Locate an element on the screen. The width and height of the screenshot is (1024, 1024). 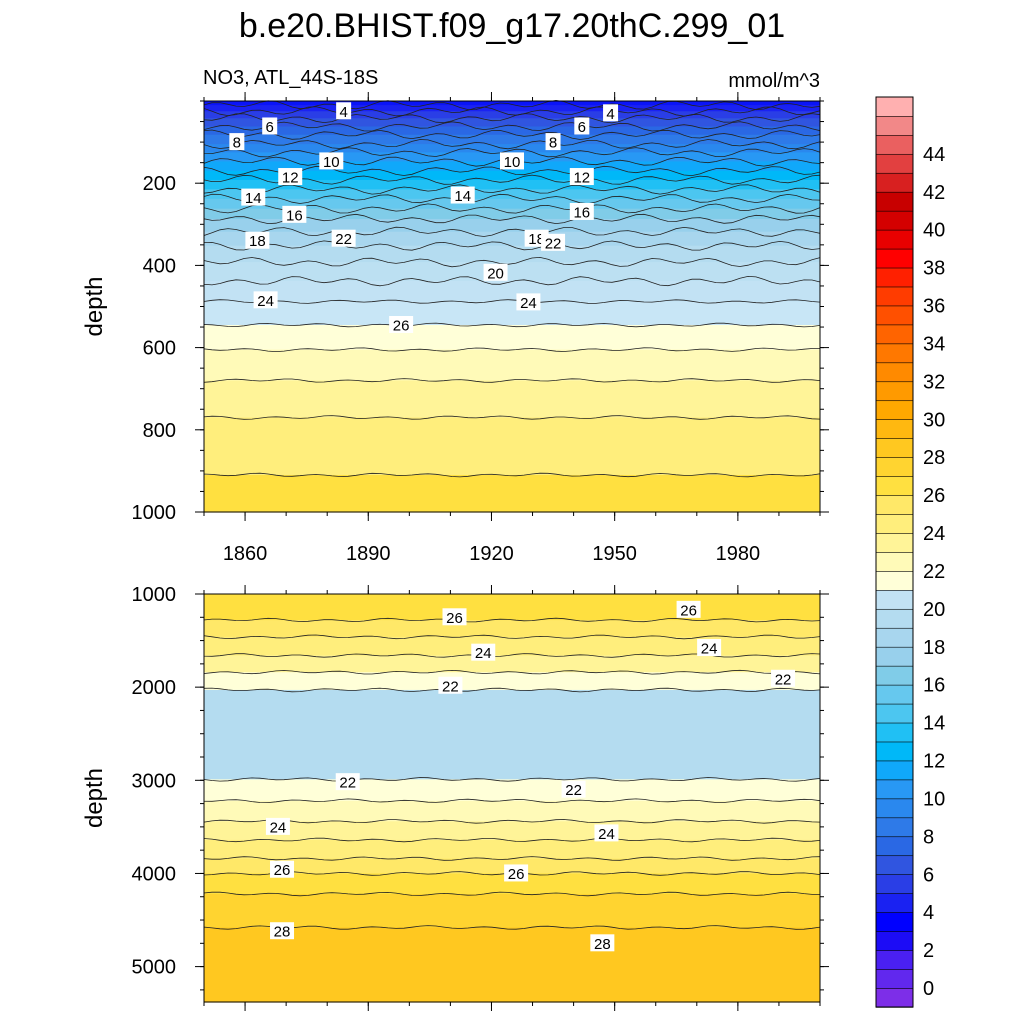
colorbar-tick-label: 22 is located at coordinates (934, 572).